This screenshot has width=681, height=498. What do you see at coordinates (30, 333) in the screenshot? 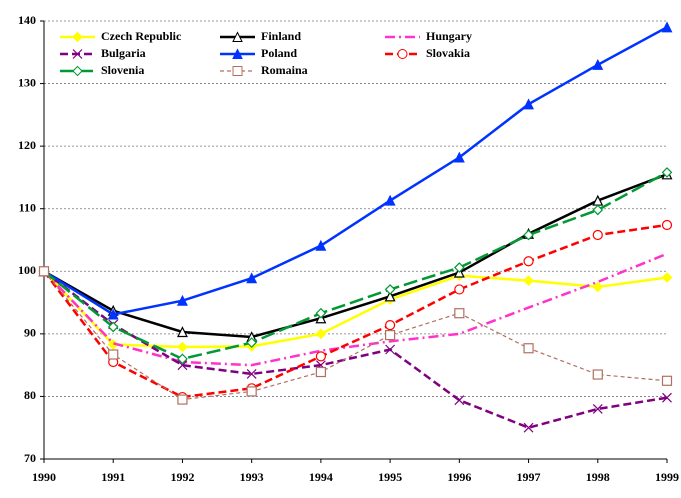
I see `y-tick-label: 90` at bounding box center [30, 333].